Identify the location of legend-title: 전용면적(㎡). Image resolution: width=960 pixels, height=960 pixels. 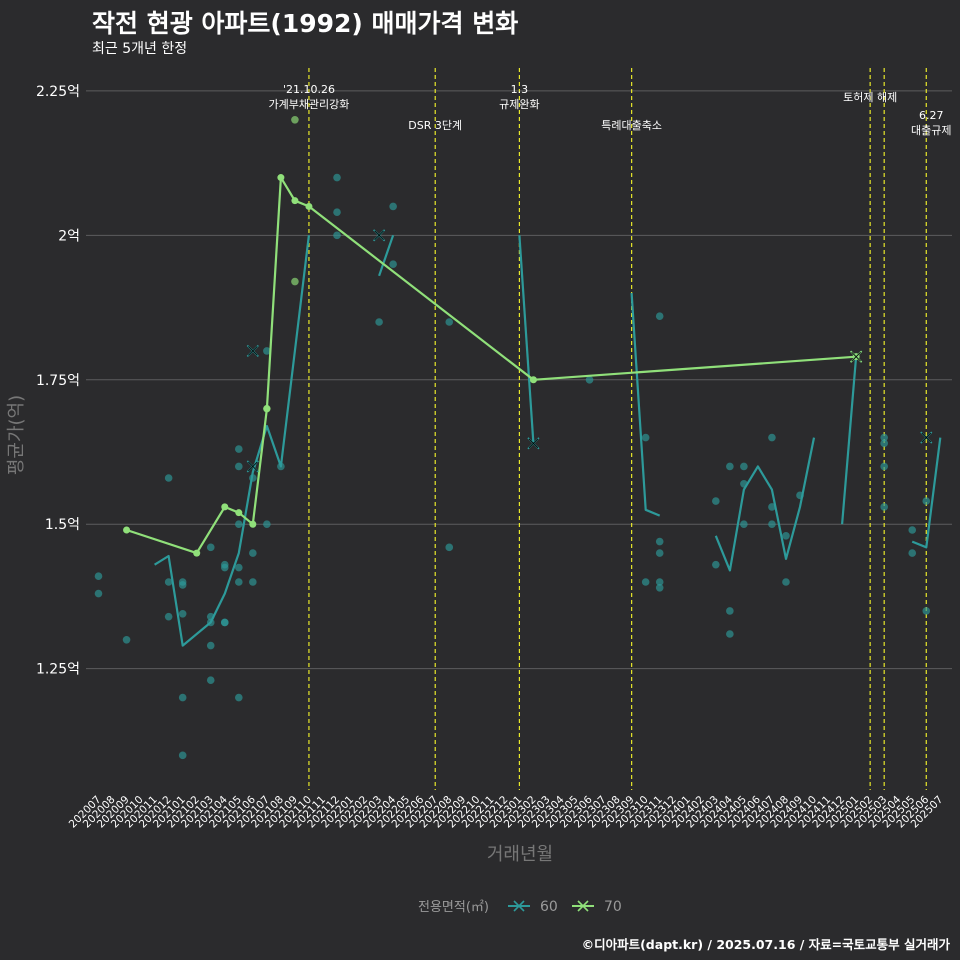
(453, 907).